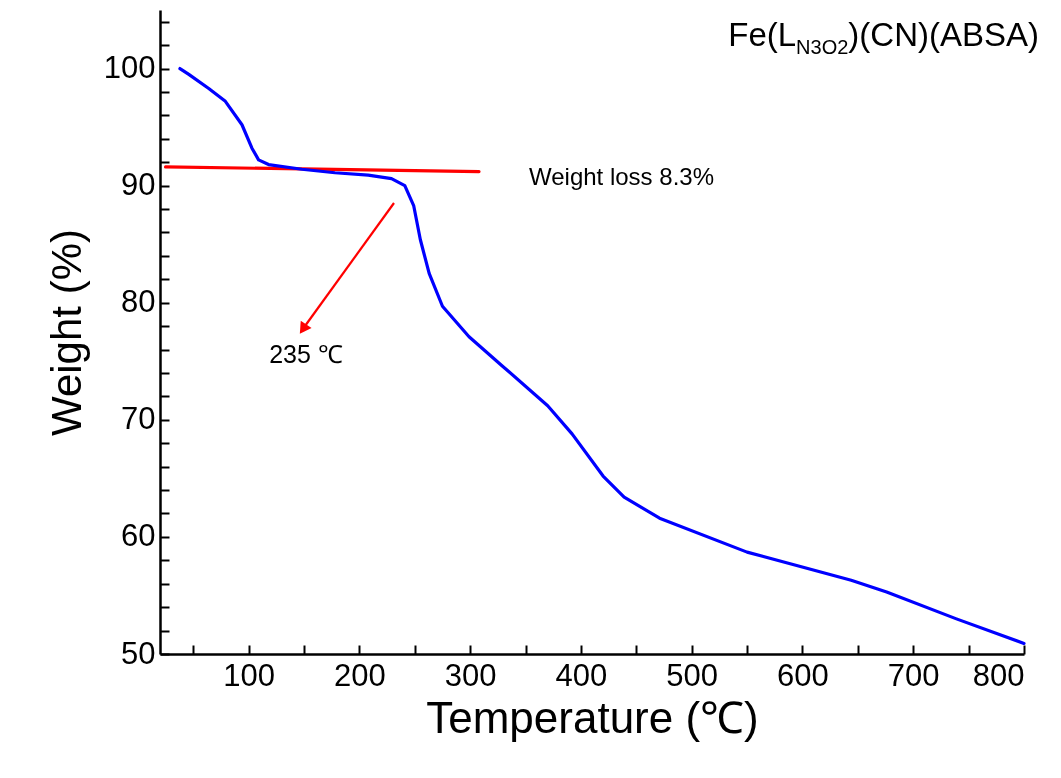  I want to click on annotation: 235 ℃, so click(306, 354).